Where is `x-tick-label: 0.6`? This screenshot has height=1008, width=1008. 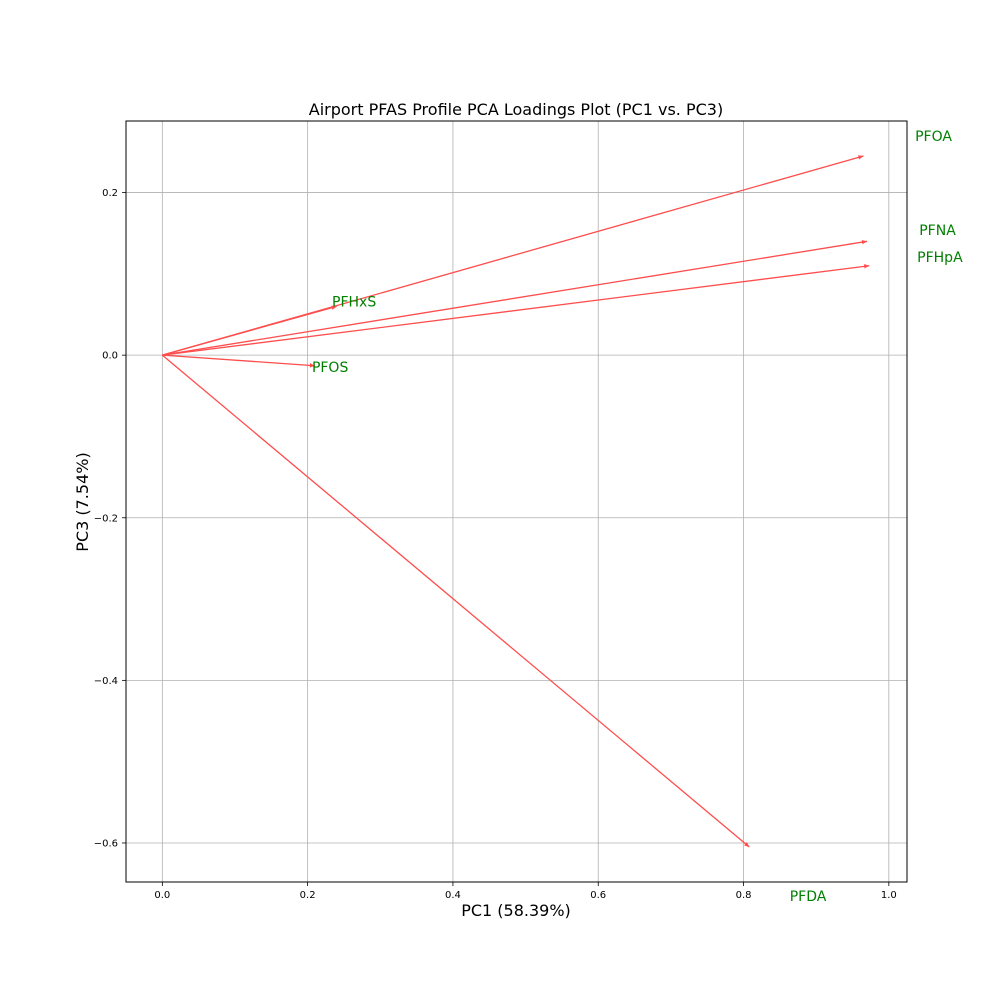 x-tick-label: 0.6 is located at coordinates (598, 895).